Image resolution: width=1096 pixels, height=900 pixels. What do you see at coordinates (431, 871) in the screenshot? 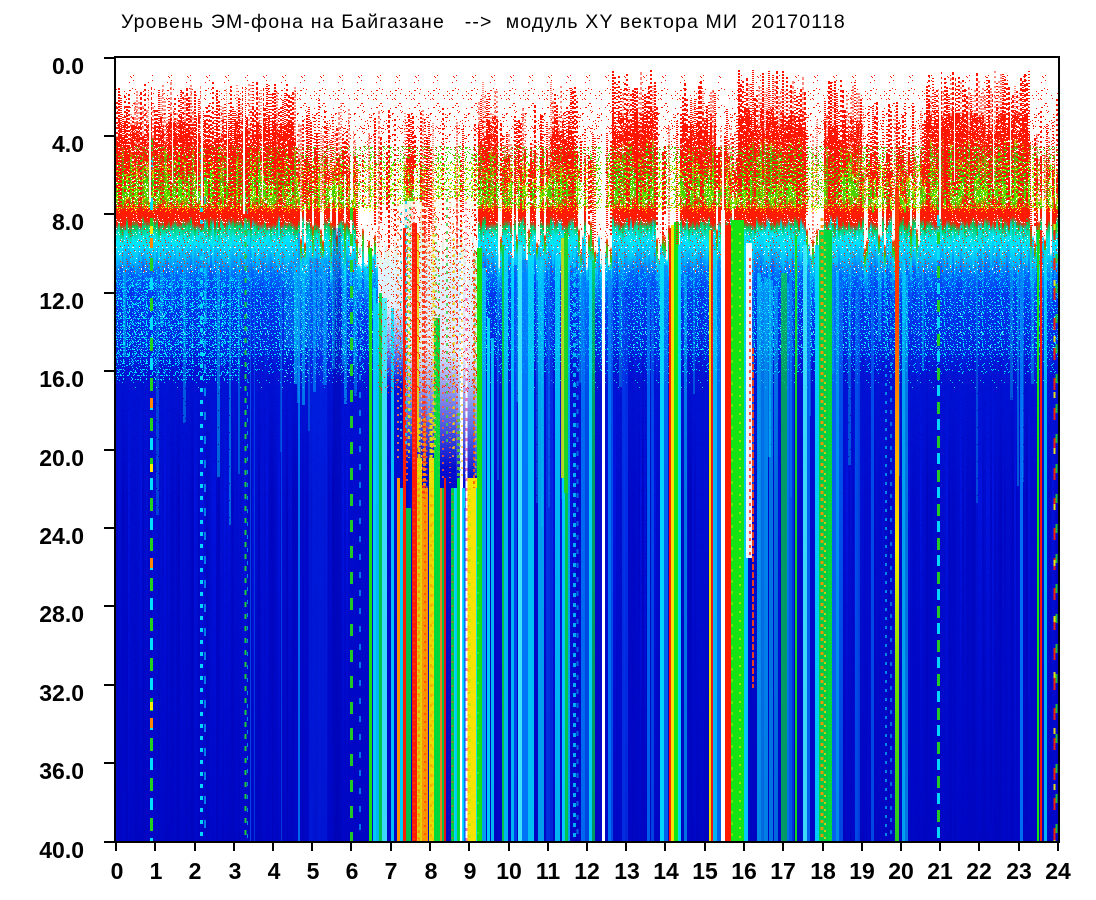
I see `svg-text: 8` at bounding box center [431, 871].